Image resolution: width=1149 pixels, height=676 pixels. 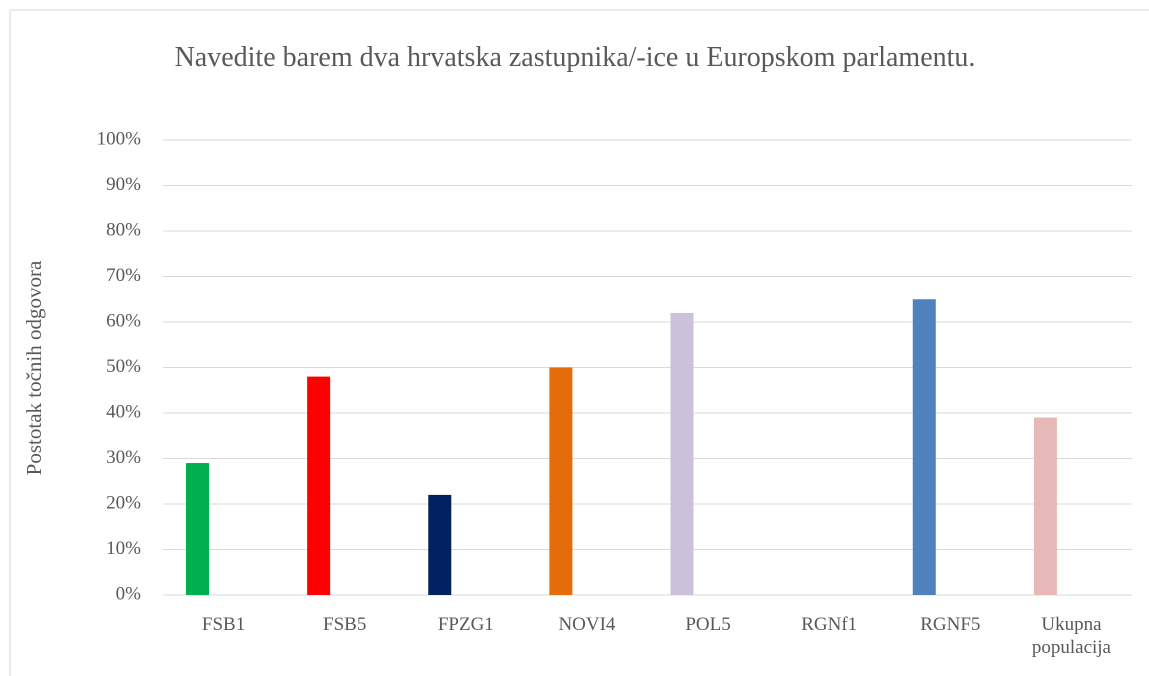 I want to click on x-tick-label: Ukupna populacija, so click(x=1071, y=636).